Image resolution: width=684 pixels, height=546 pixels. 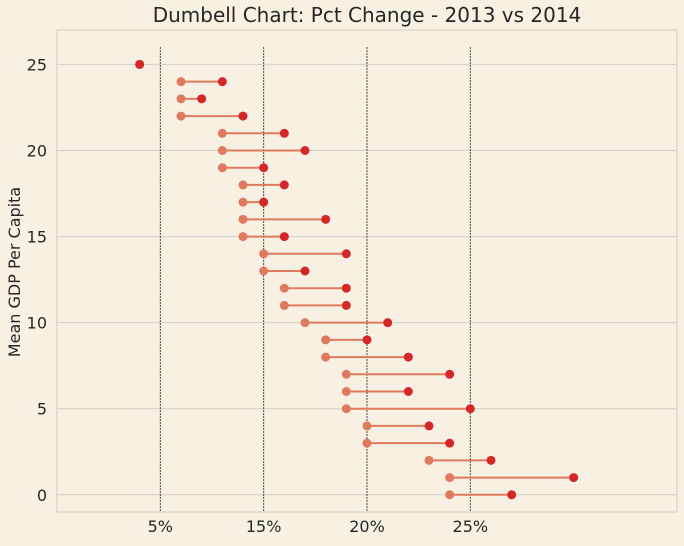 I want to click on y-tick-label: 20, so click(x=37, y=151).